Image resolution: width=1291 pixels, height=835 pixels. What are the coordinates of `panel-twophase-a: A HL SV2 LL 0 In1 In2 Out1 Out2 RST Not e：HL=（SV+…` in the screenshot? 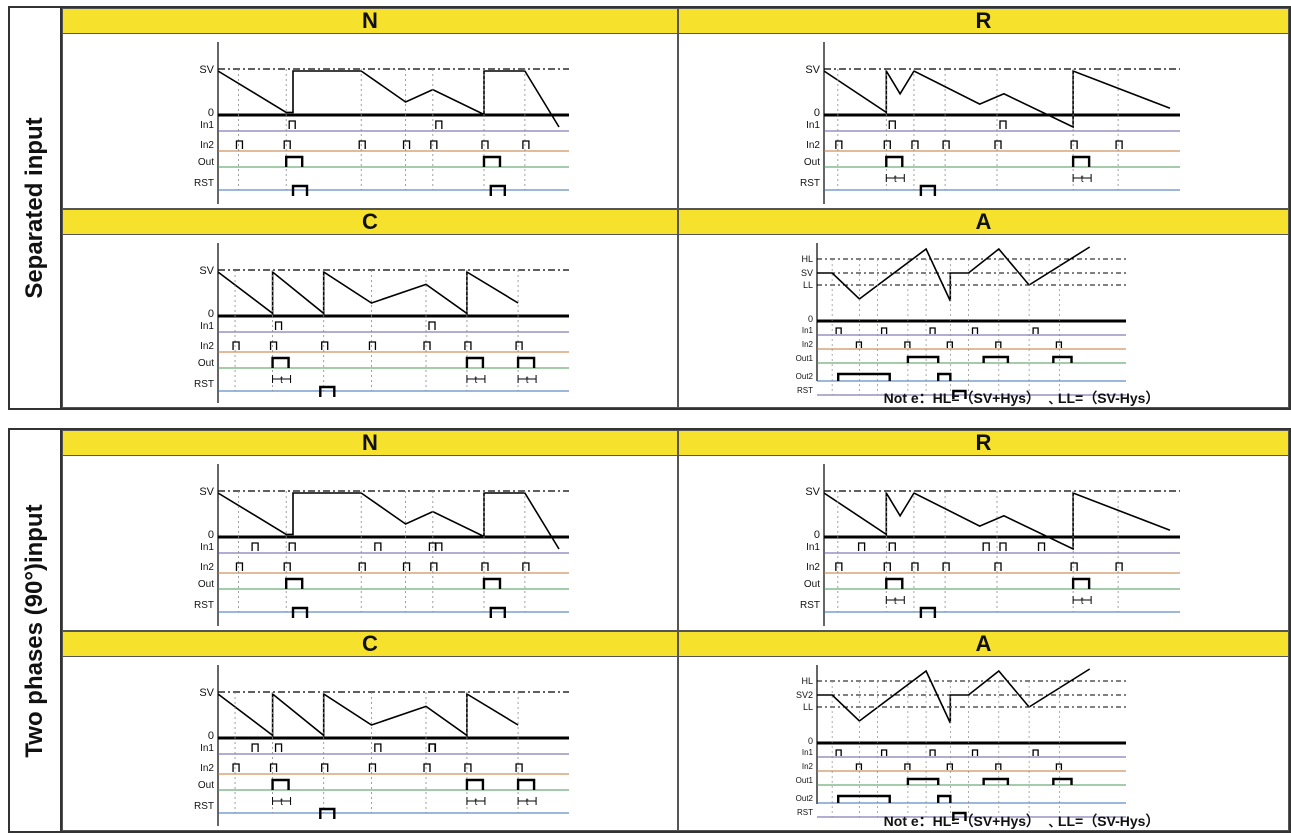 It's located at (983, 731).